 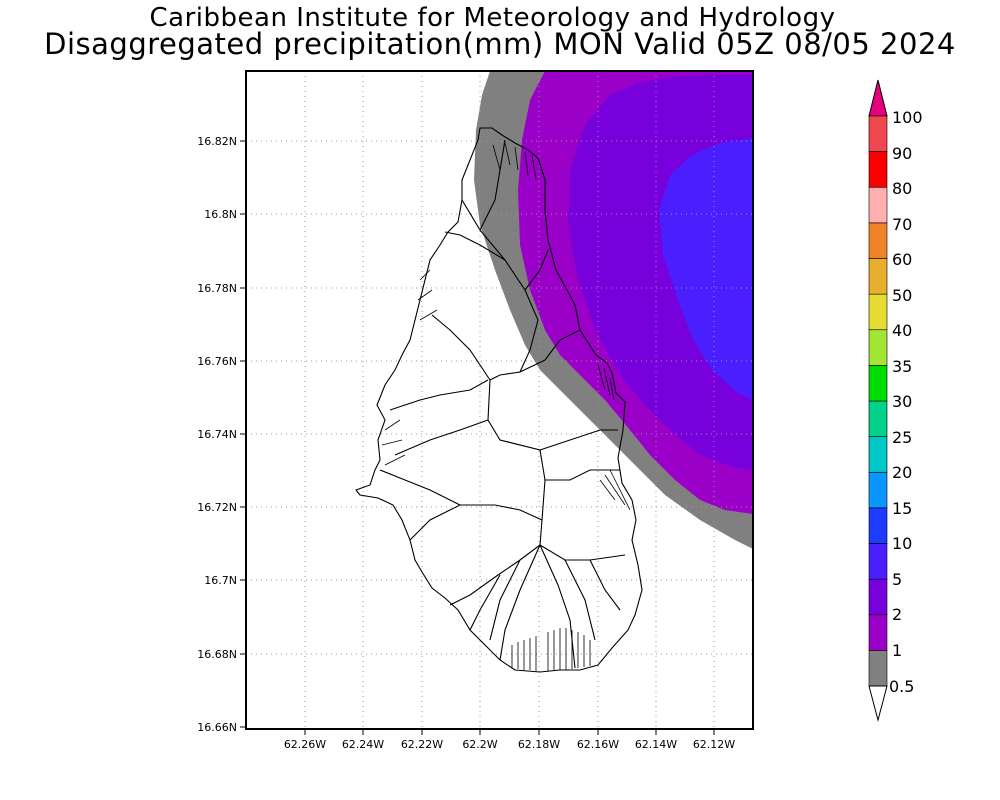 I want to click on colorbar-label: 35, so click(x=902, y=366).